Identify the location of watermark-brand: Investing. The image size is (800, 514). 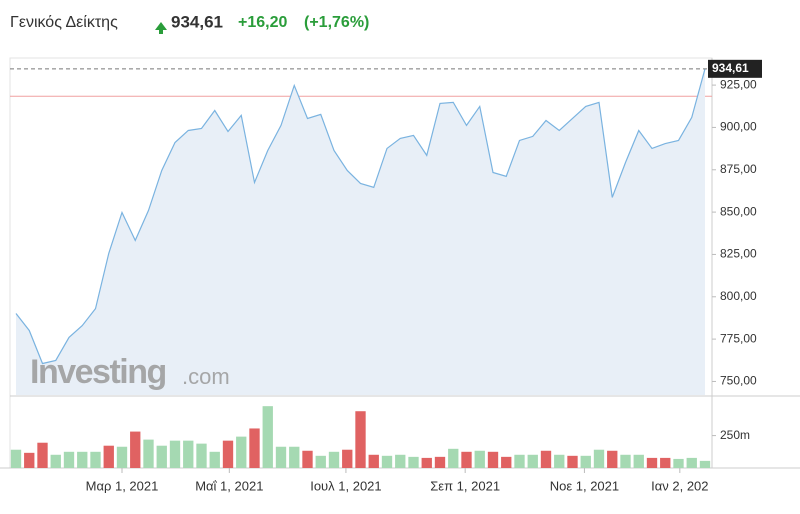
(98, 372).